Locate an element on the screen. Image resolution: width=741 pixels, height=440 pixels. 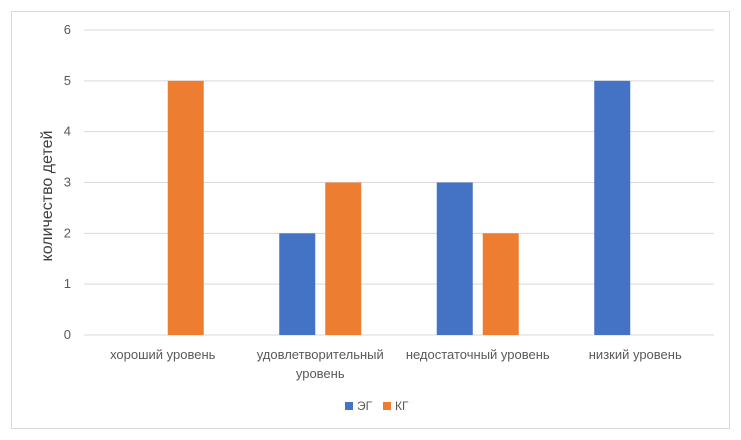
y-tick-label: 4 is located at coordinates (67, 131).